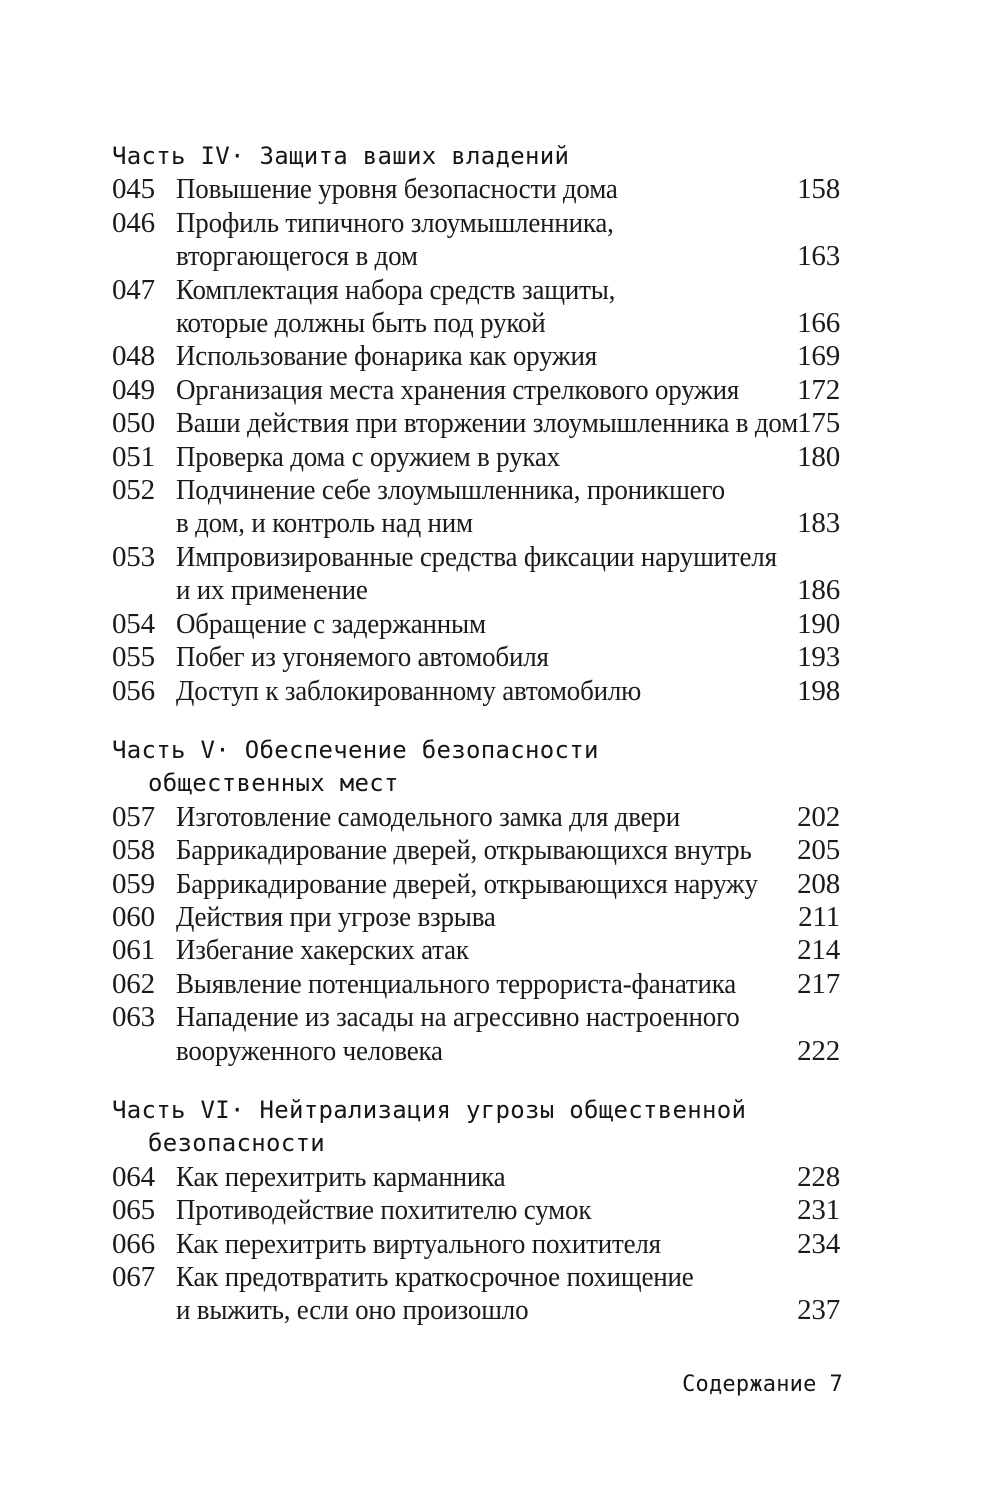 The image size is (1000, 1507). What do you see at coordinates (818, 590) in the screenshot?
I see `entry-page-number: 186` at bounding box center [818, 590].